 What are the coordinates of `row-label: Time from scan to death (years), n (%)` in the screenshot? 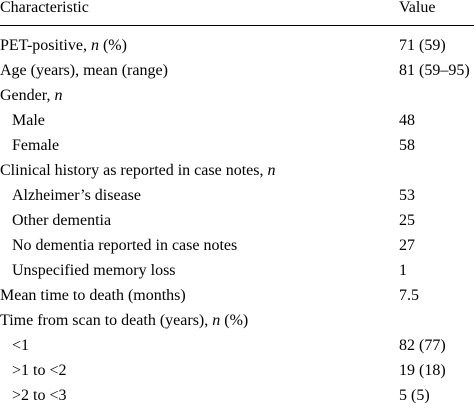 It's located at (124, 320).